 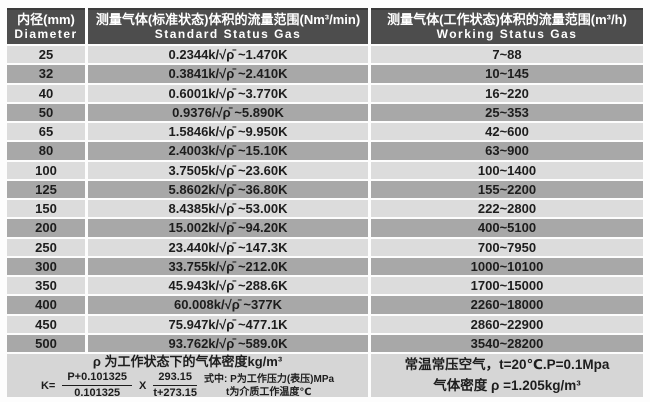 I want to click on standard-flow-cell: 5.8602k/√ρ̄ ~36.80K, so click(x=228, y=189).